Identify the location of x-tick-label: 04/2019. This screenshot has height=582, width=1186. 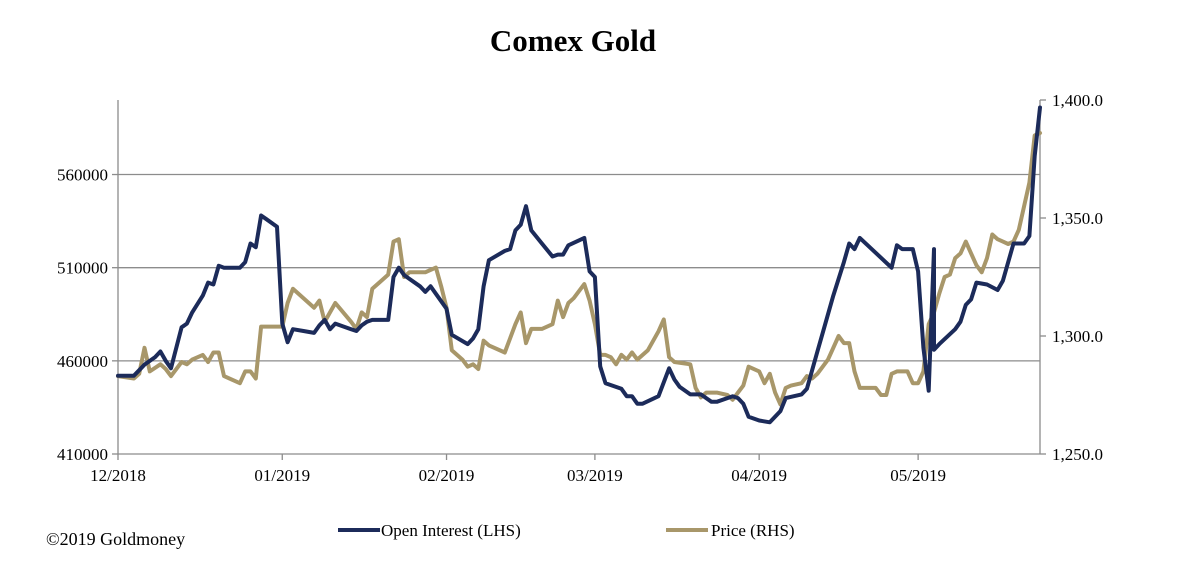
(759, 475).